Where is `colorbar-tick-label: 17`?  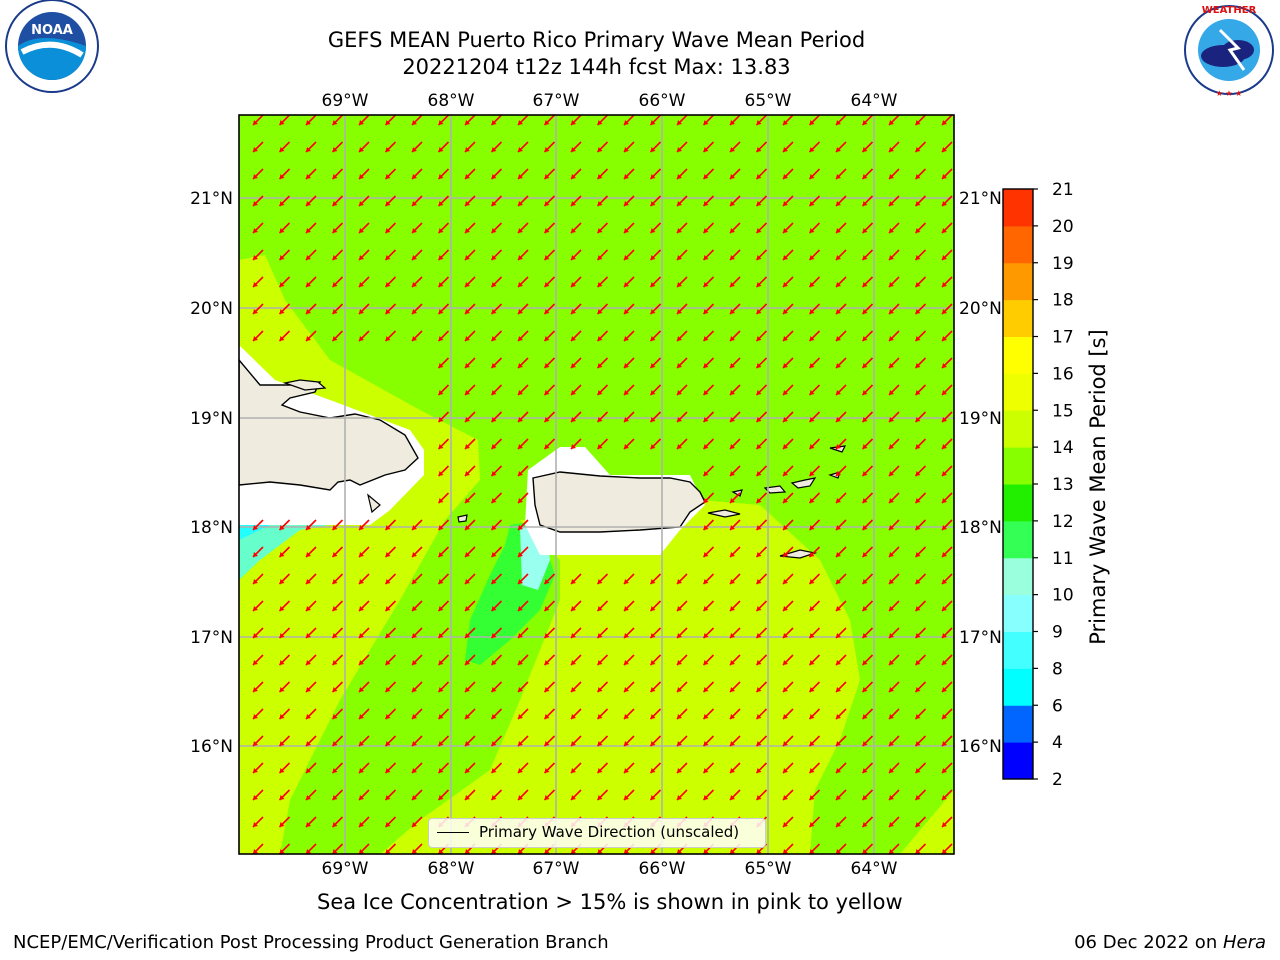 colorbar-tick-label: 17 is located at coordinates (1063, 338).